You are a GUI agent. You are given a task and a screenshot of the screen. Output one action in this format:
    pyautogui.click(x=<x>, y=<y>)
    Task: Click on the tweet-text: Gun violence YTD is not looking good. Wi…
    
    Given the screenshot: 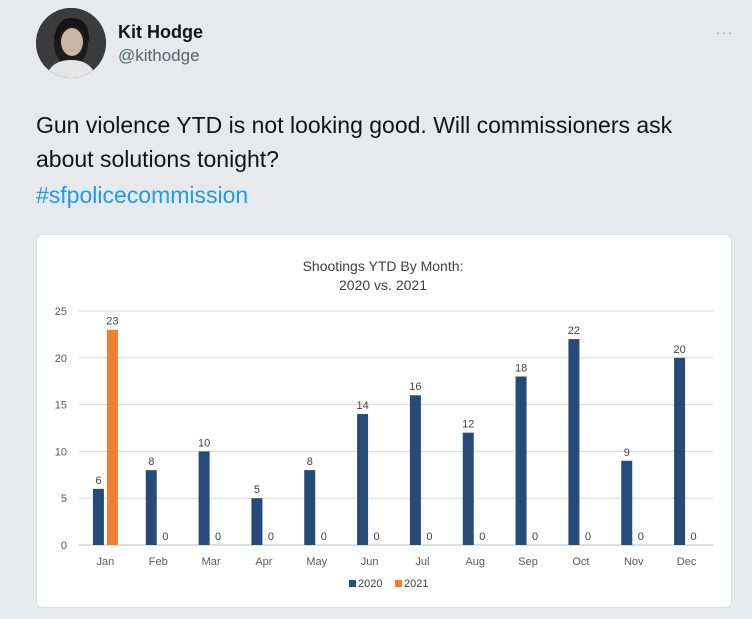 What is the action you would take?
    pyautogui.click(x=354, y=142)
    